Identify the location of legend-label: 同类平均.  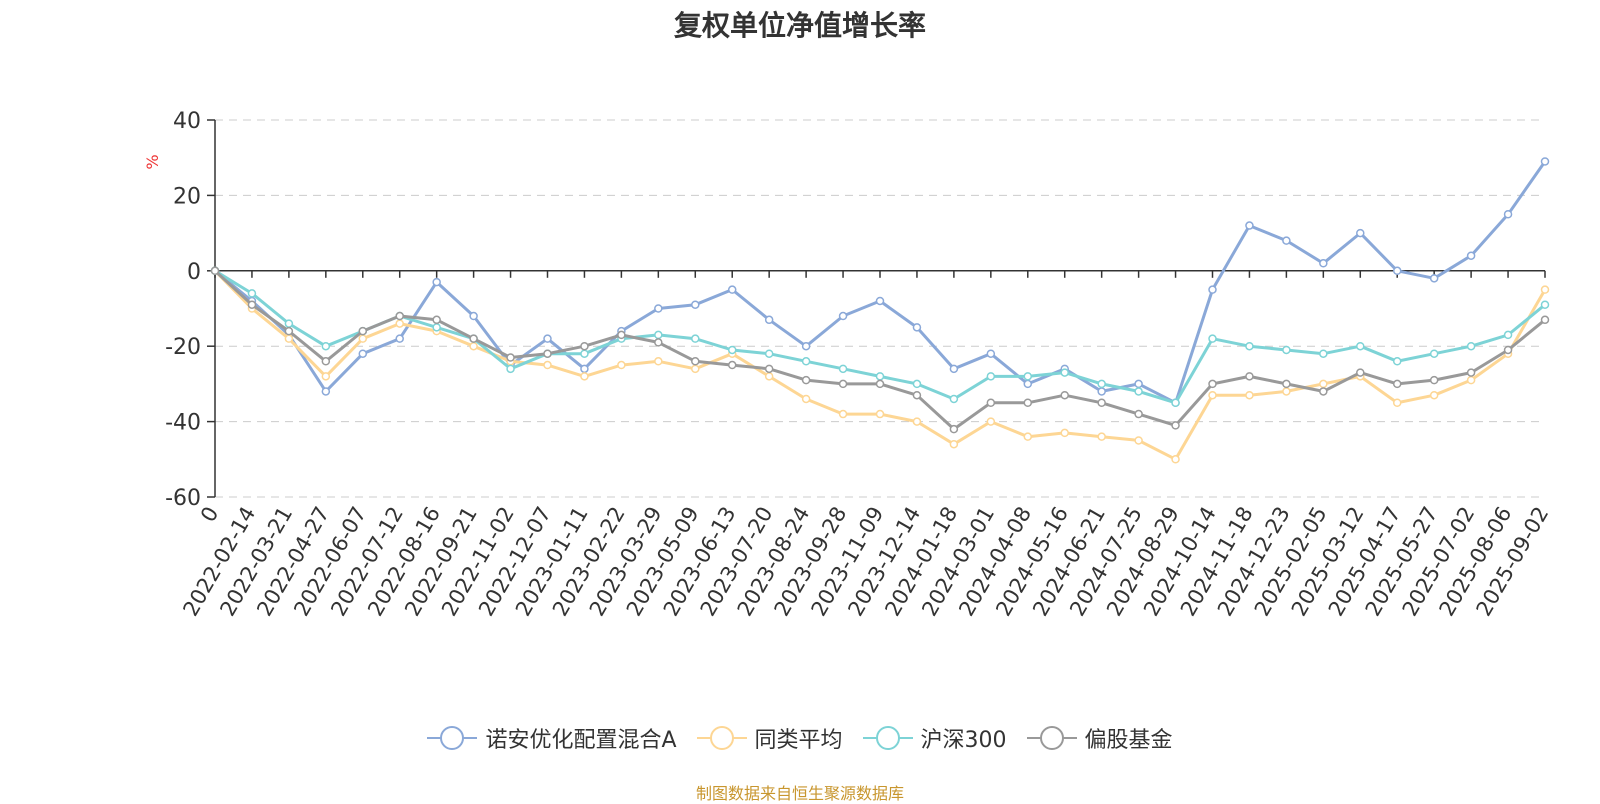
(798, 740).